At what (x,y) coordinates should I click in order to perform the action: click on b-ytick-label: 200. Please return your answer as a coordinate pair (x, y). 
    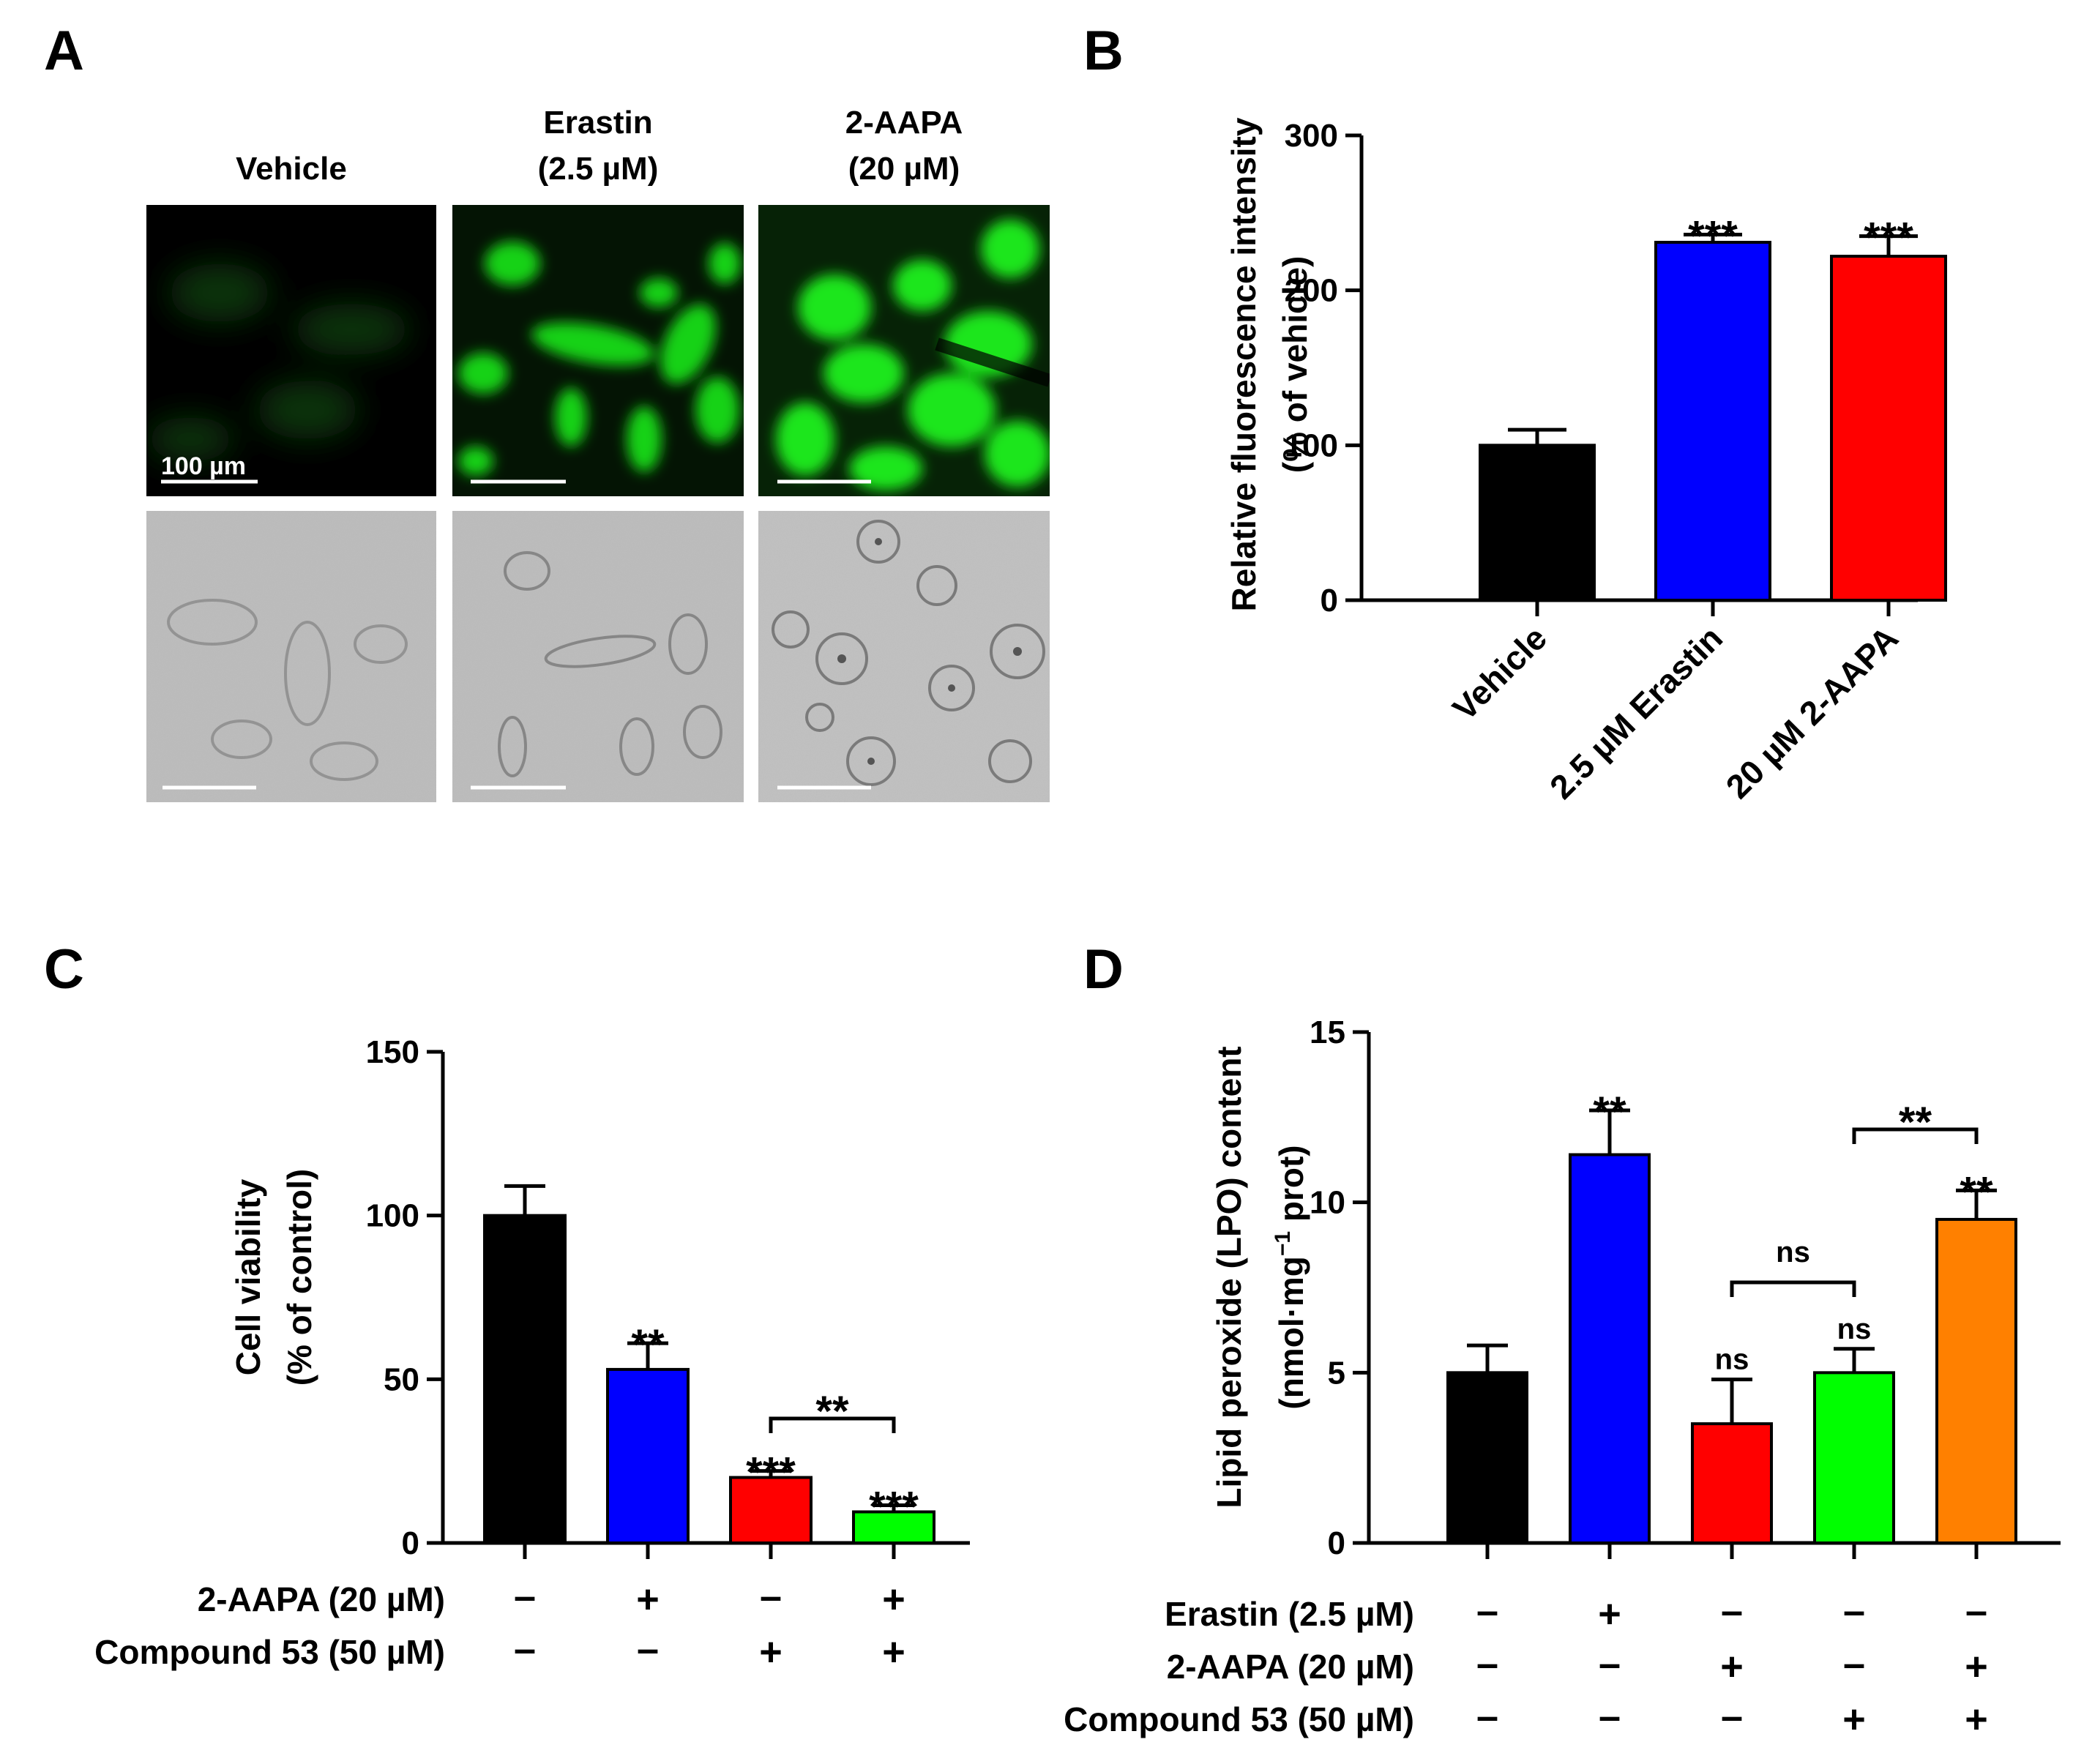
    Looking at the image, I should click on (1311, 291).